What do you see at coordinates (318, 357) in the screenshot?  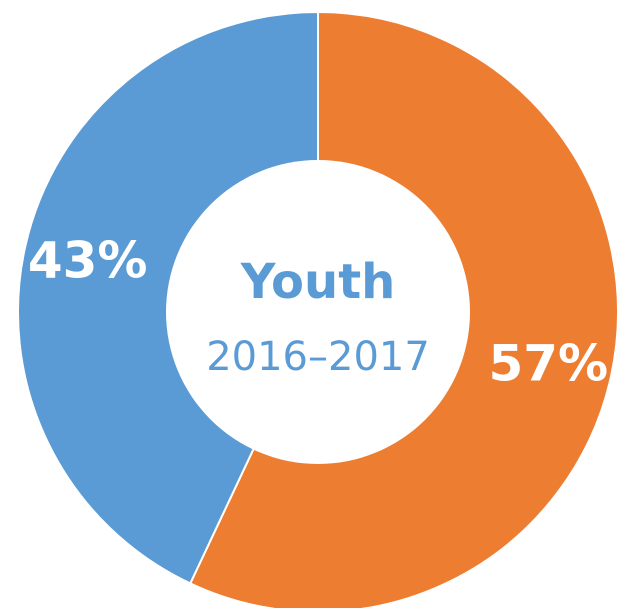 I see `center-subtitle: 2016–2017` at bounding box center [318, 357].